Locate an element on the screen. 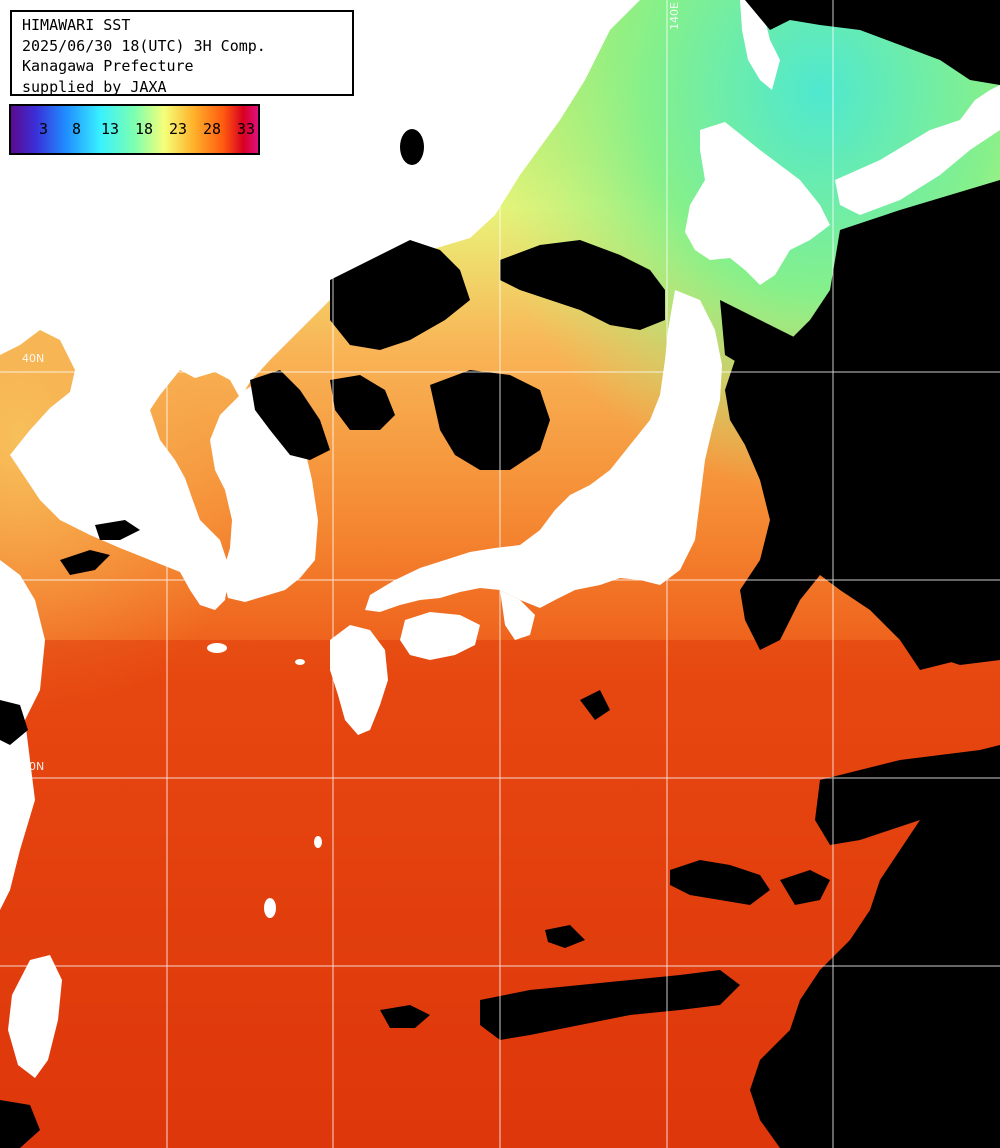 The image size is (1000, 1148). title-line-4: supplied by JAXA is located at coordinates (94, 86).